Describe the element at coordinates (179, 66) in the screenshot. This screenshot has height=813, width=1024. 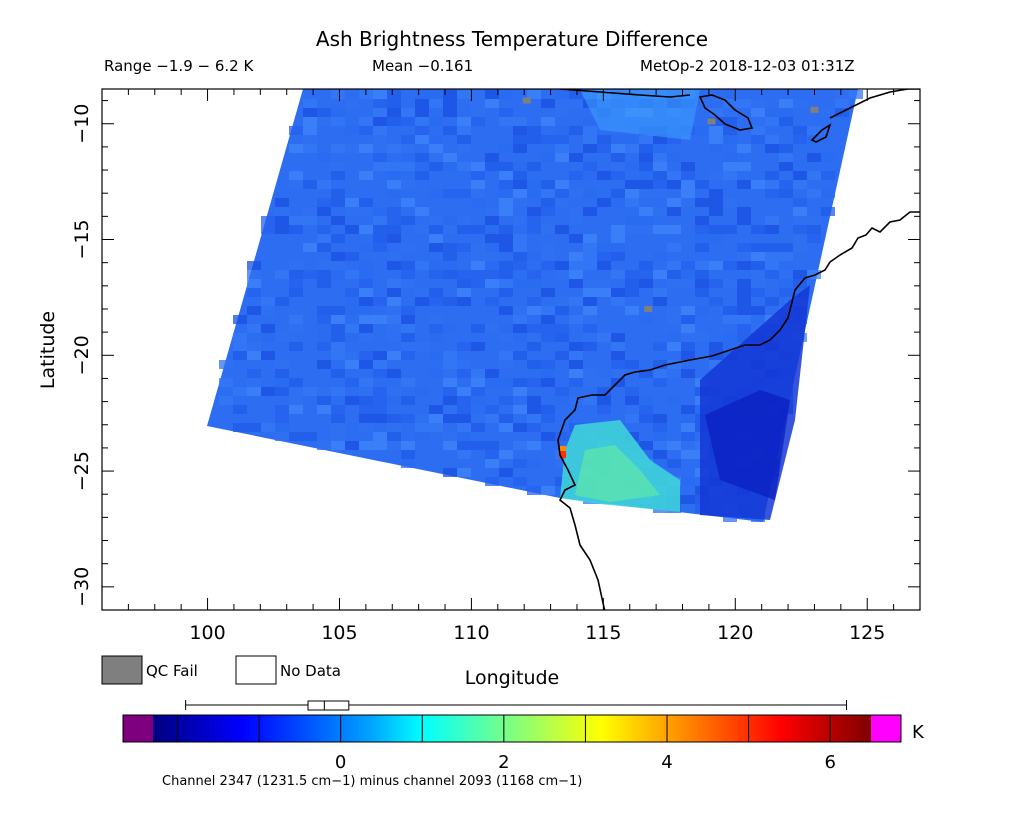
I see `range-text: Range −1.9 − 6.2 K` at that location.